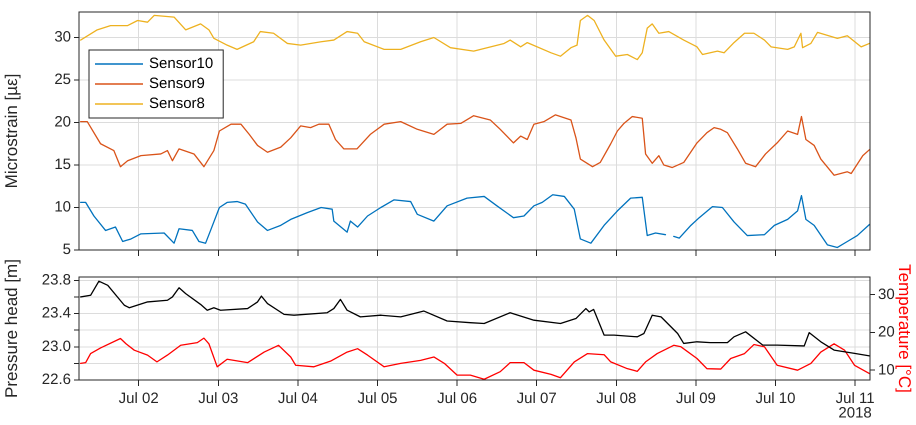 The width and height of the screenshot is (916, 425). I want to click on y2-tick-label: 30, so click(886, 294).